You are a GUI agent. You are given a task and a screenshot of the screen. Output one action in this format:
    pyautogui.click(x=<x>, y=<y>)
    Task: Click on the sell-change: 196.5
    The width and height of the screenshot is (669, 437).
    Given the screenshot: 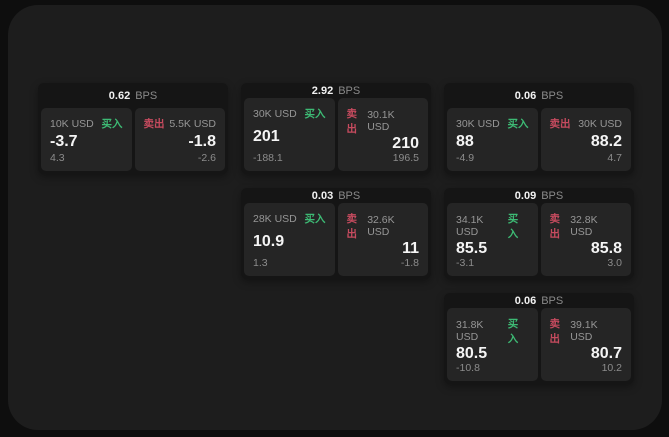 What is the action you would take?
    pyautogui.click(x=405, y=158)
    